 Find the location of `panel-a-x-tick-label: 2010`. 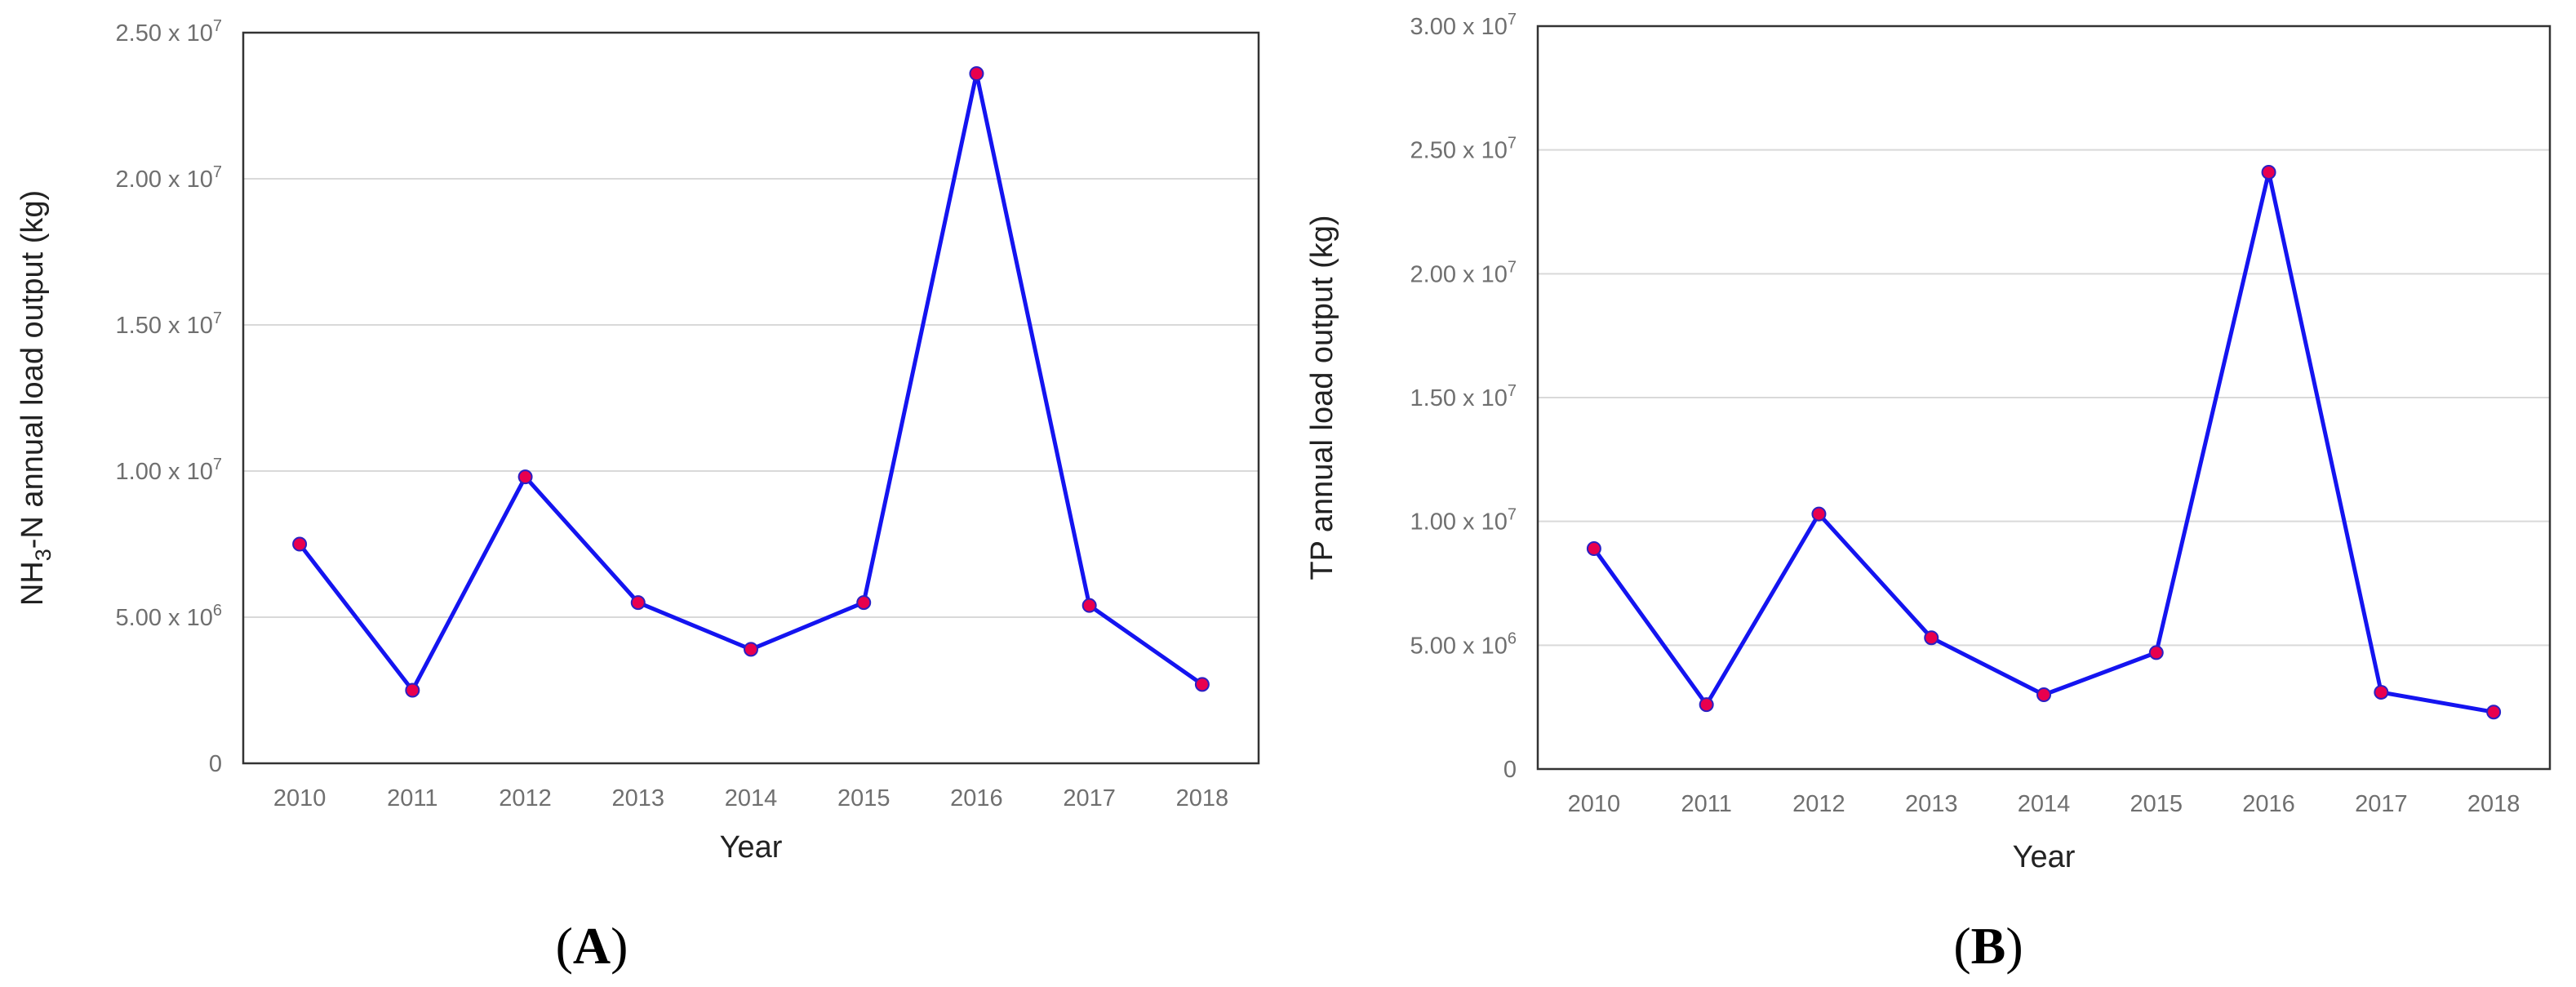

panel-a-x-tick-label: 2010 is located at coordinates (299, 798).